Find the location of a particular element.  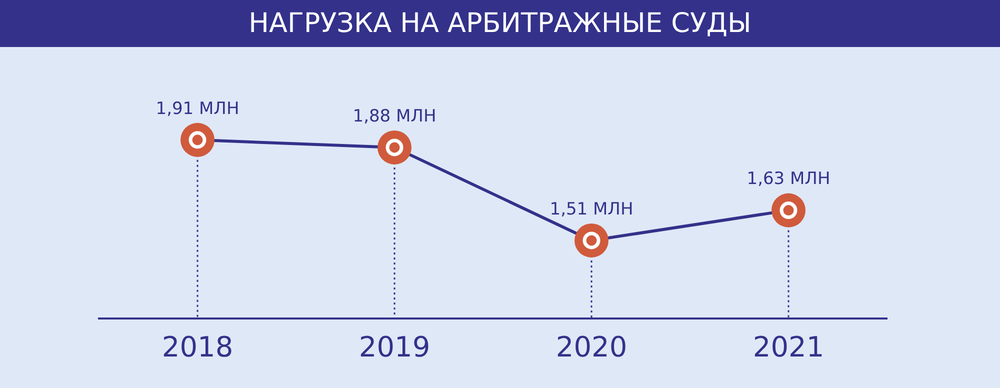

x-tick-label: 2018 is located at coordinates (198, 347).